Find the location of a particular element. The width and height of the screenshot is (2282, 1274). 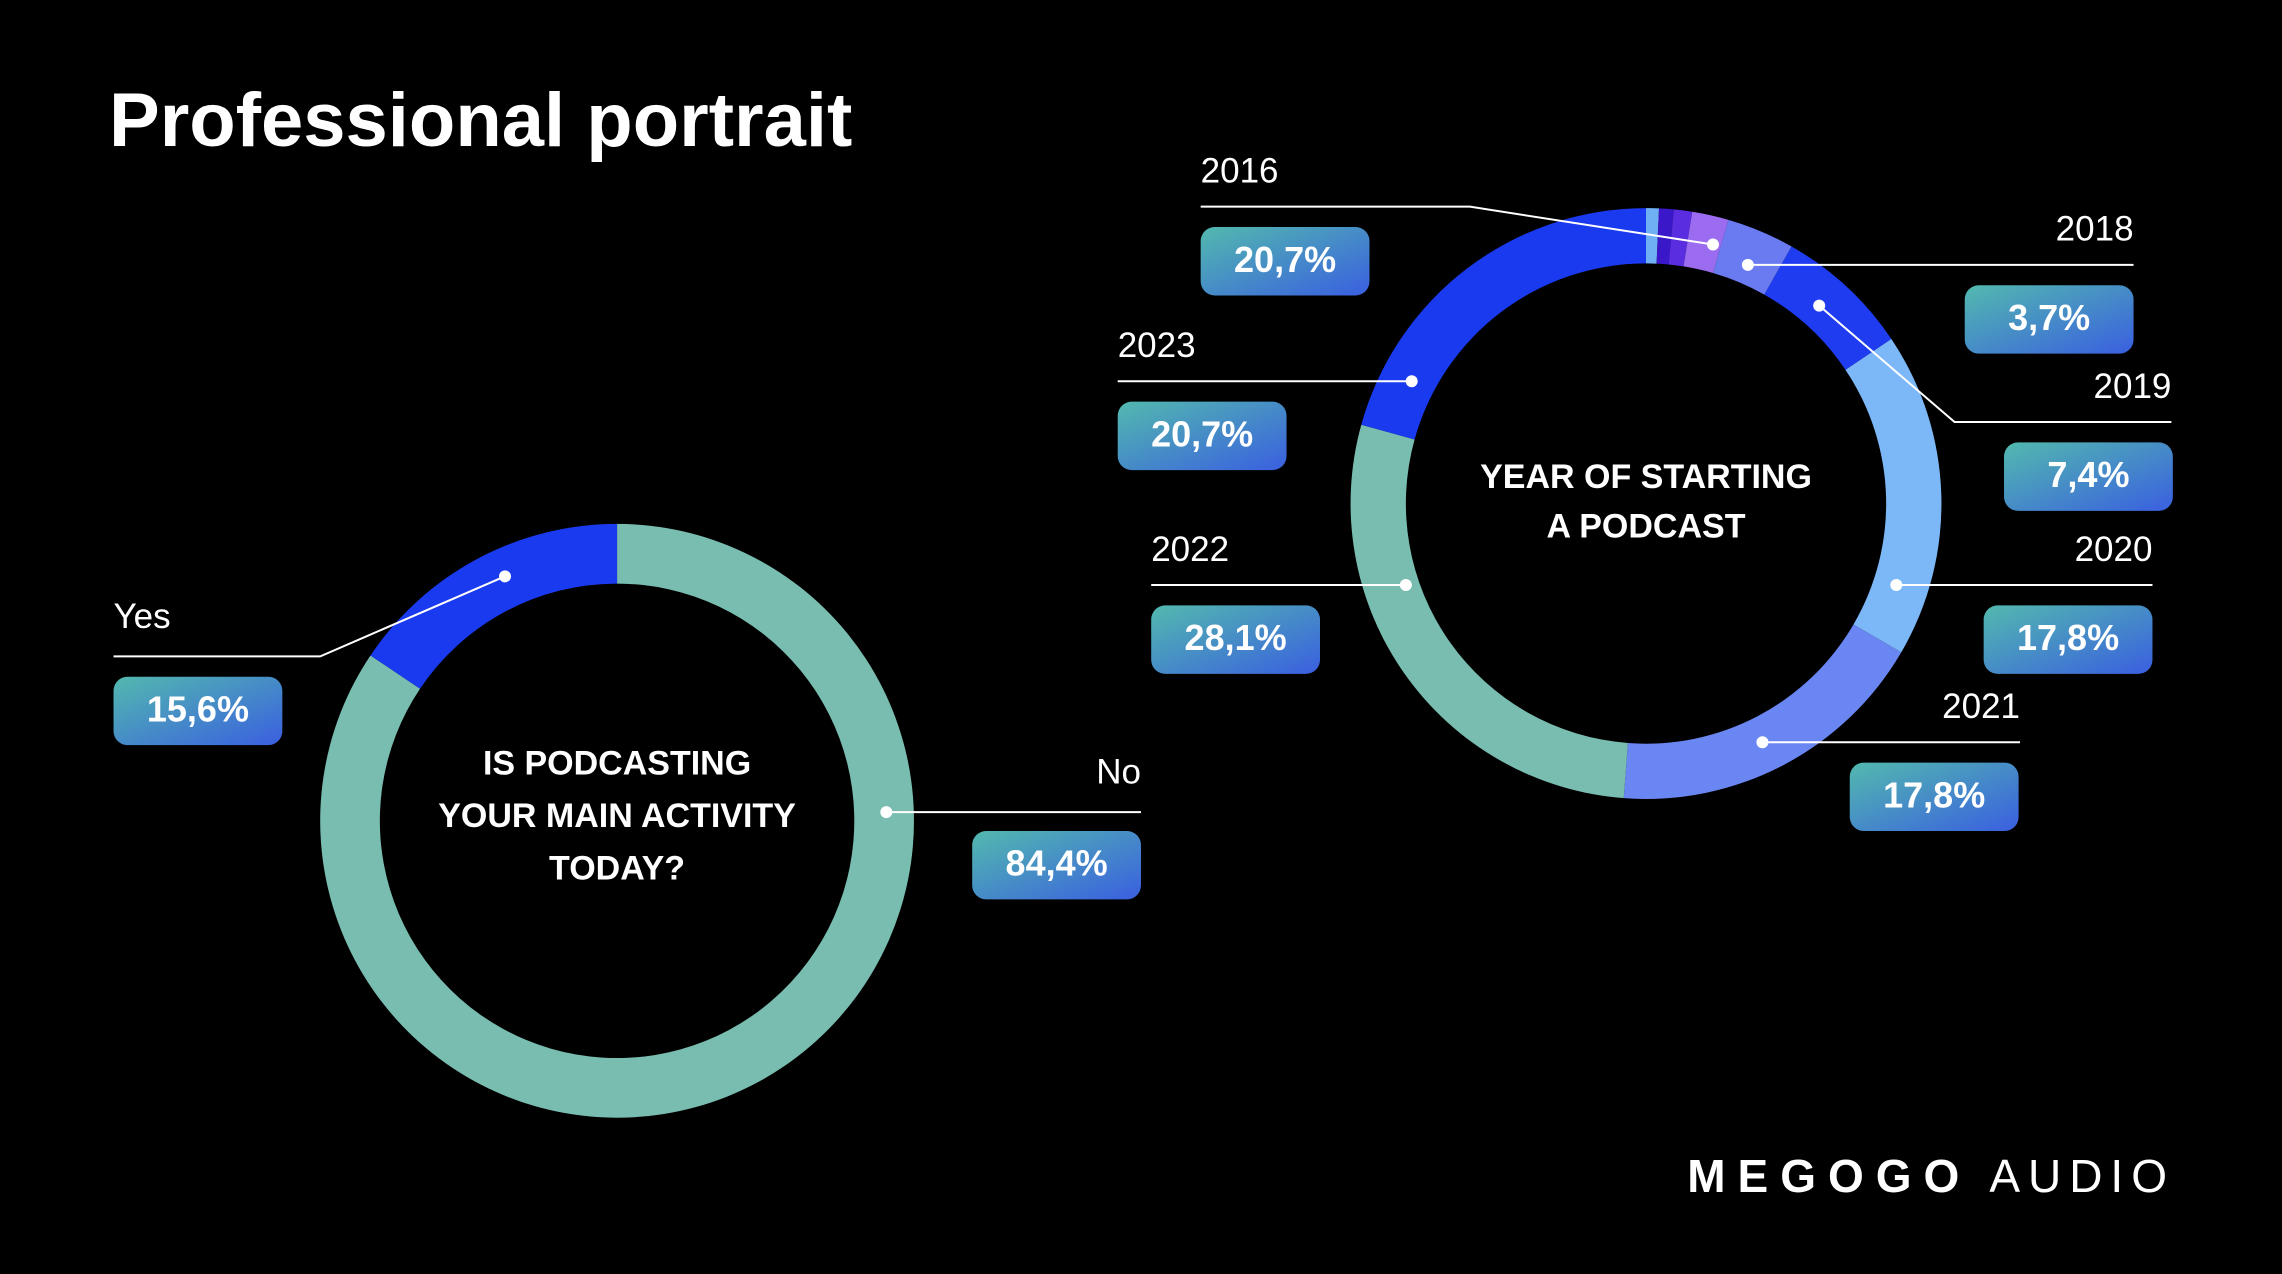

value-label: 28,1% is located at coordinates (1236, 637).